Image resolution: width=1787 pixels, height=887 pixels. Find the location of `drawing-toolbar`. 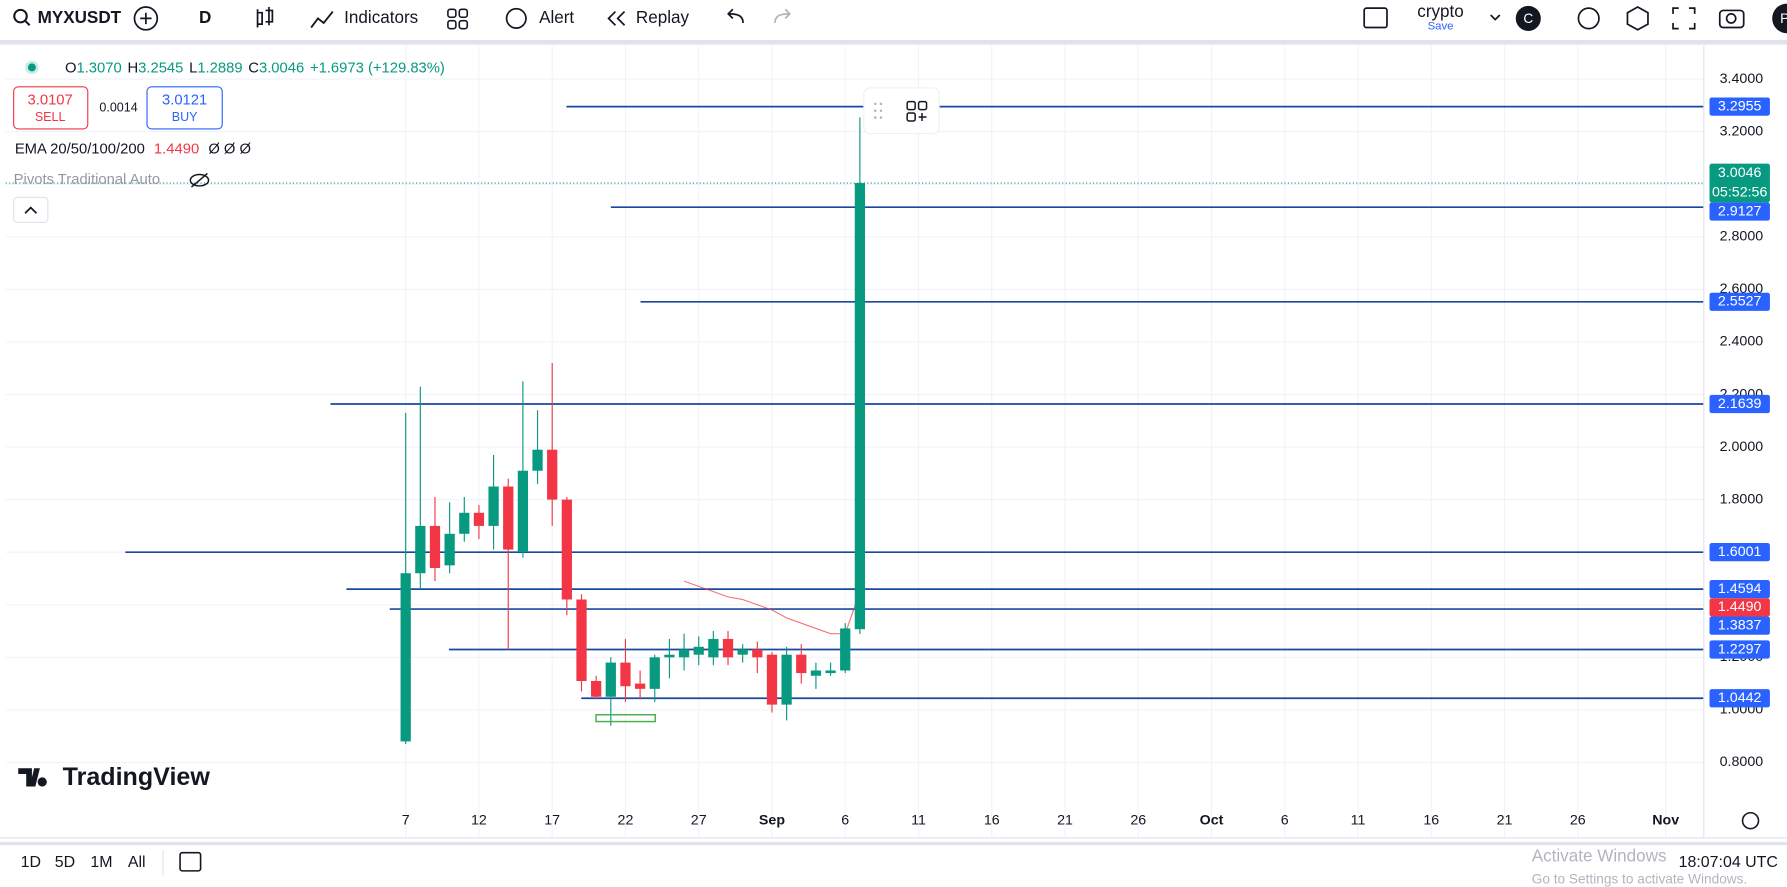

drawing-toolbar is located at coordinates (901, 111).